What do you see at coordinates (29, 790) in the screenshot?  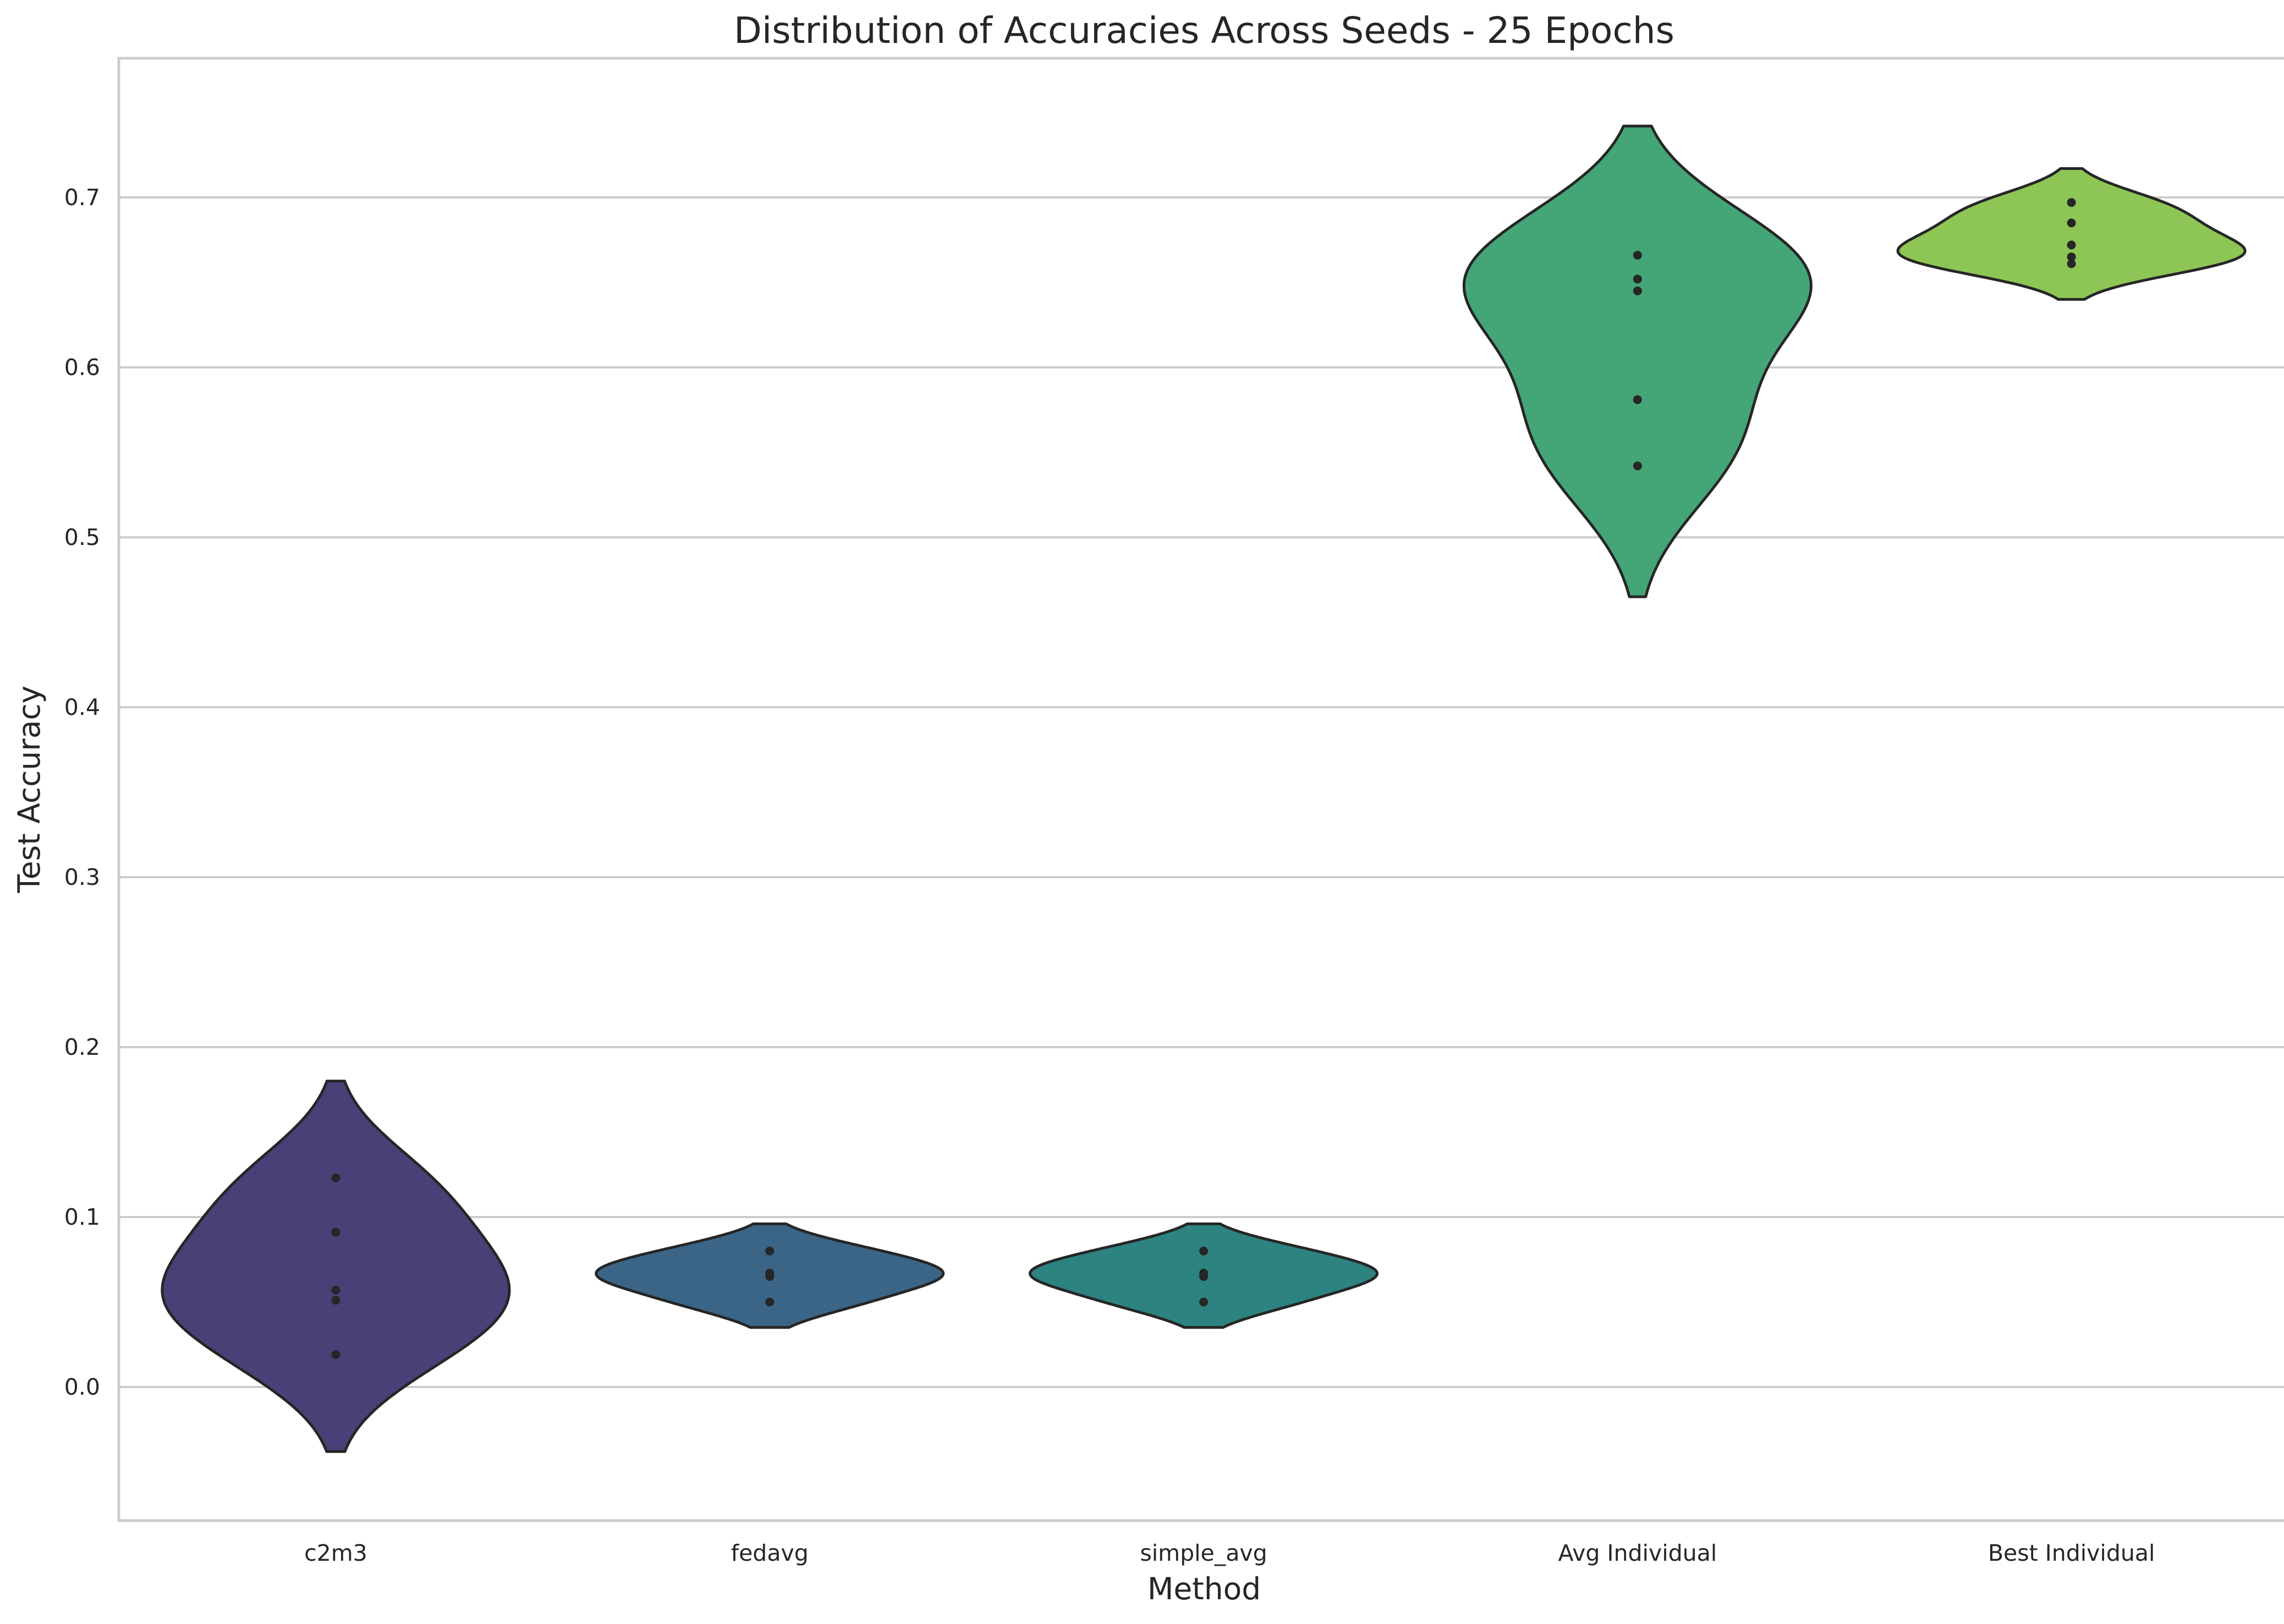 I see `y-axis-label: Test Accuracy` at bounding box center [29, 790].